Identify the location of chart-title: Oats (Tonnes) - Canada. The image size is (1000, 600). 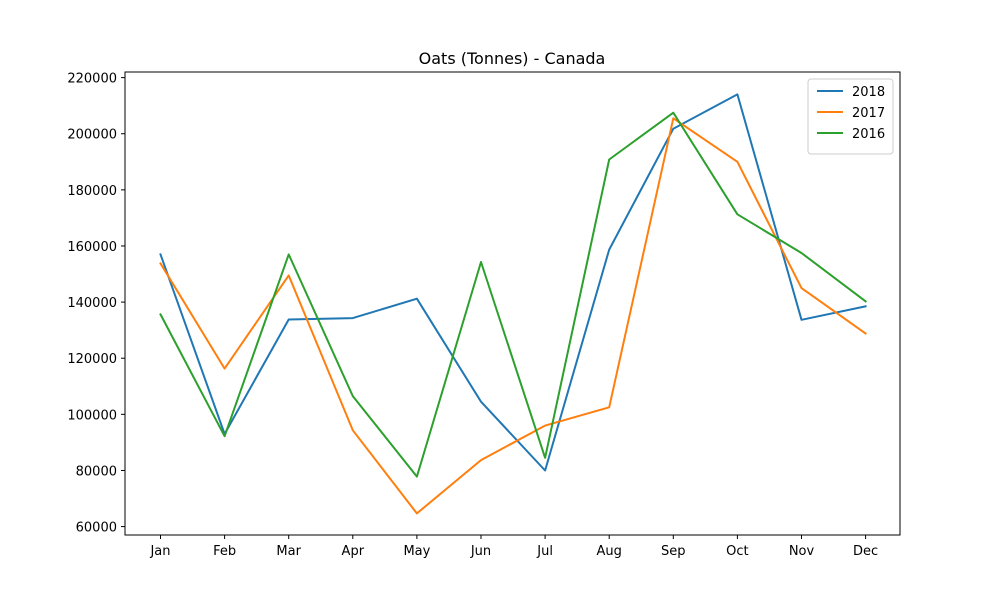
(512, 58).